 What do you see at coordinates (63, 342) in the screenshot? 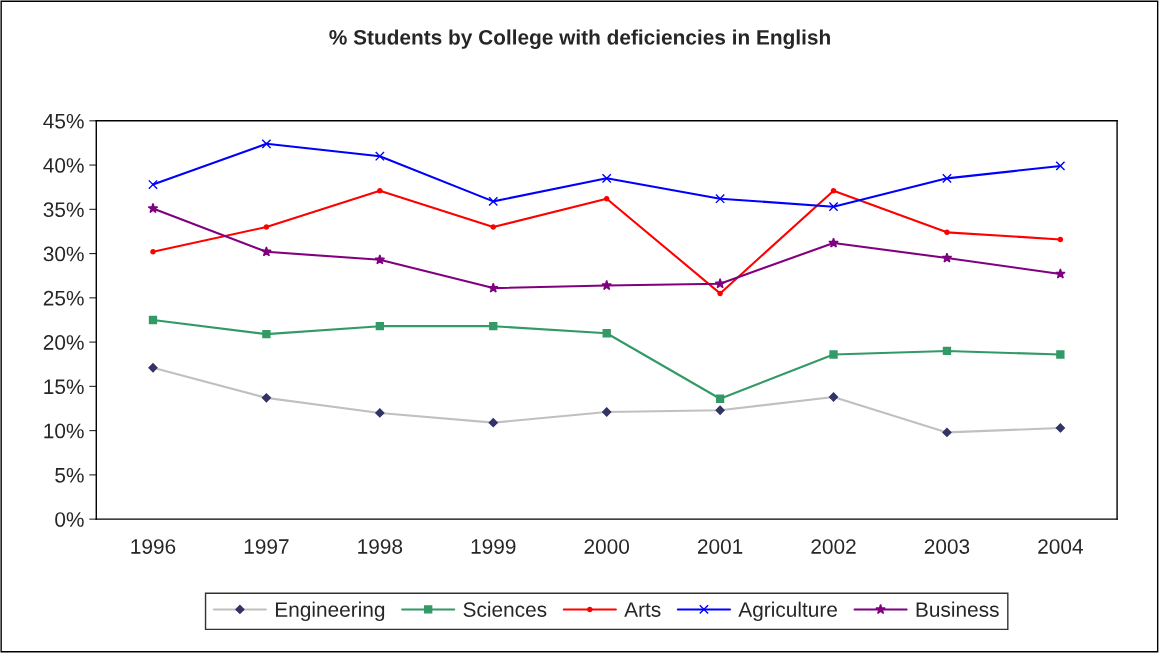
I see `y-tick-label: 20%` at bounding box center [63, 342].